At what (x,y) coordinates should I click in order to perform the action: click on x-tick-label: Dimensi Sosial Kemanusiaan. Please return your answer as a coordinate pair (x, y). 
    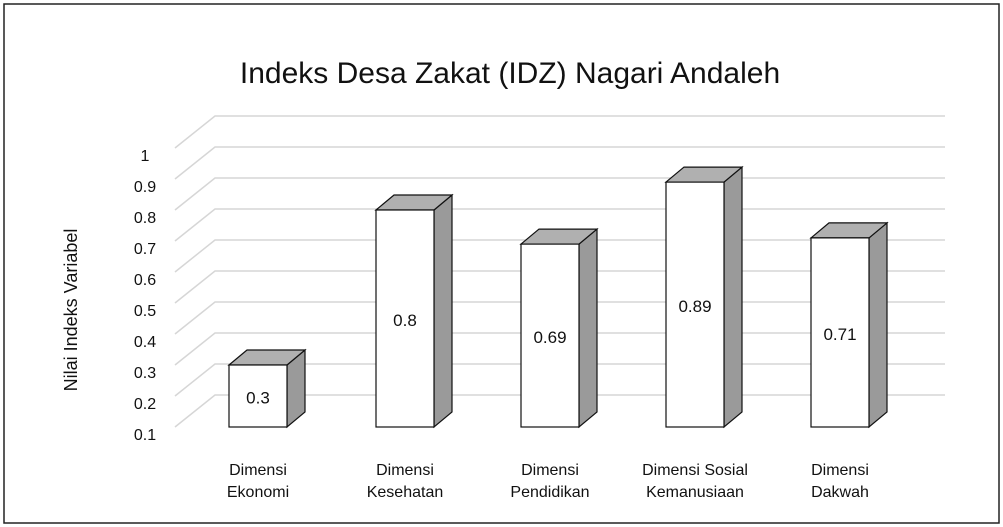
    Looking at the image, I should click on (695, 481).